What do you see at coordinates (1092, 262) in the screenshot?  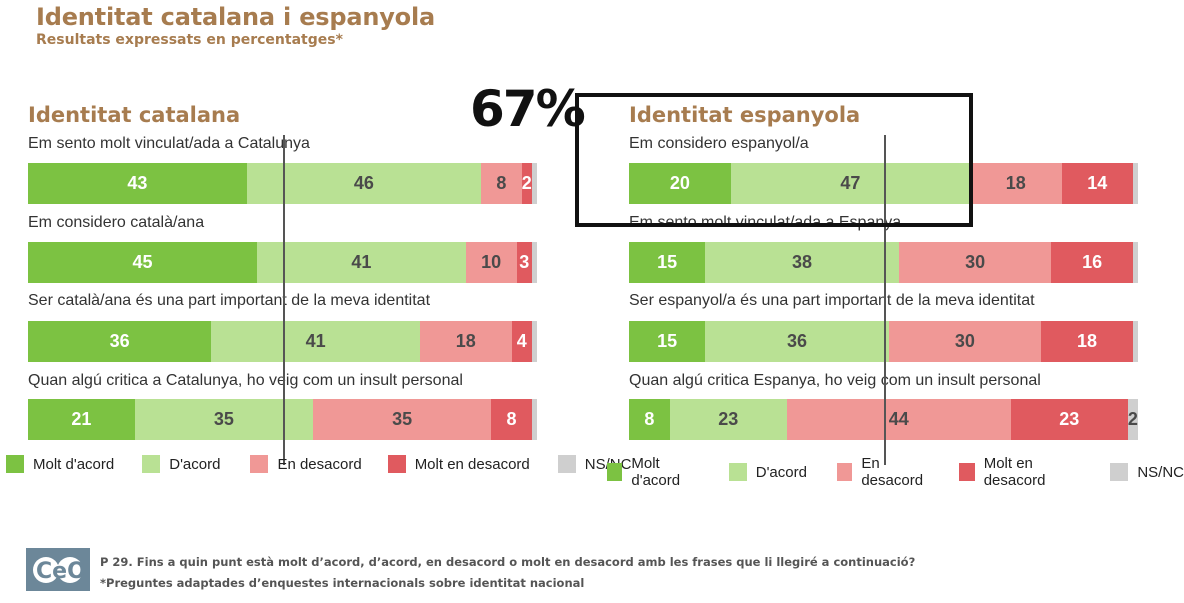 I see `bar-segment: 16` at bounding box center [1092, 262].